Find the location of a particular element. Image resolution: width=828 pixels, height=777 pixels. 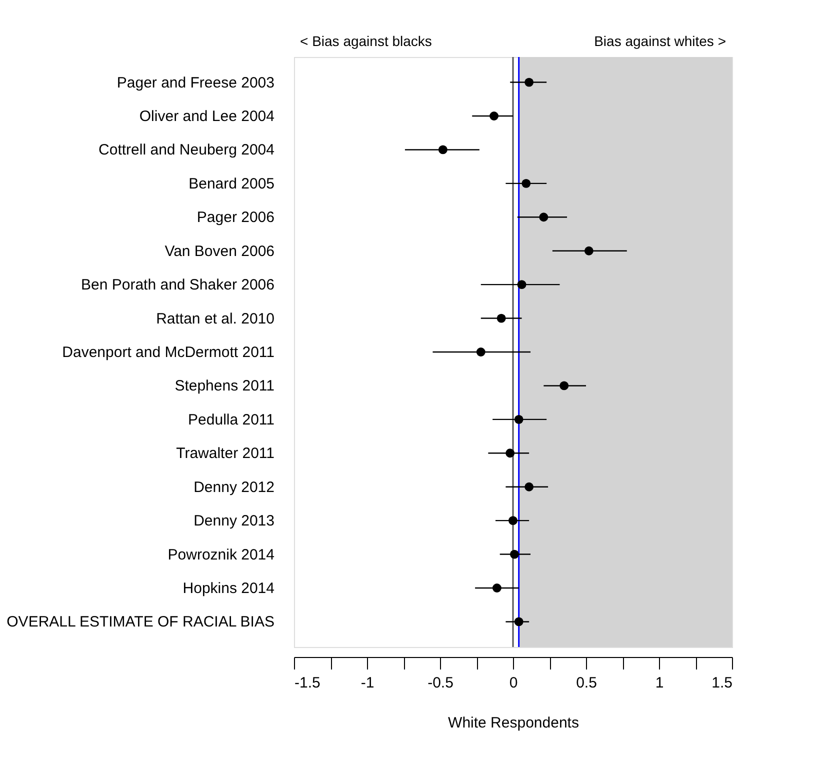

y-tick-label: OVERALL ESTIMATE OF RACIAL BIAS is located at coordinates (140, 622).